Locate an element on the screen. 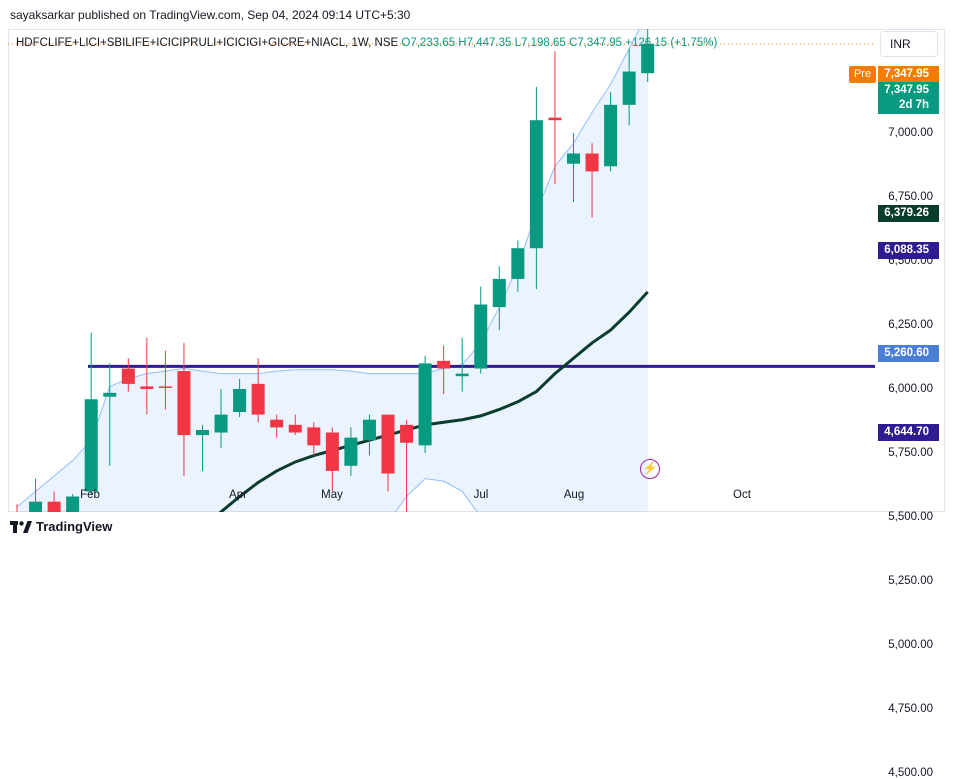 This screenshot has height=779, width=953. x-tick-label: Oct is located at coordinates (742, 495).